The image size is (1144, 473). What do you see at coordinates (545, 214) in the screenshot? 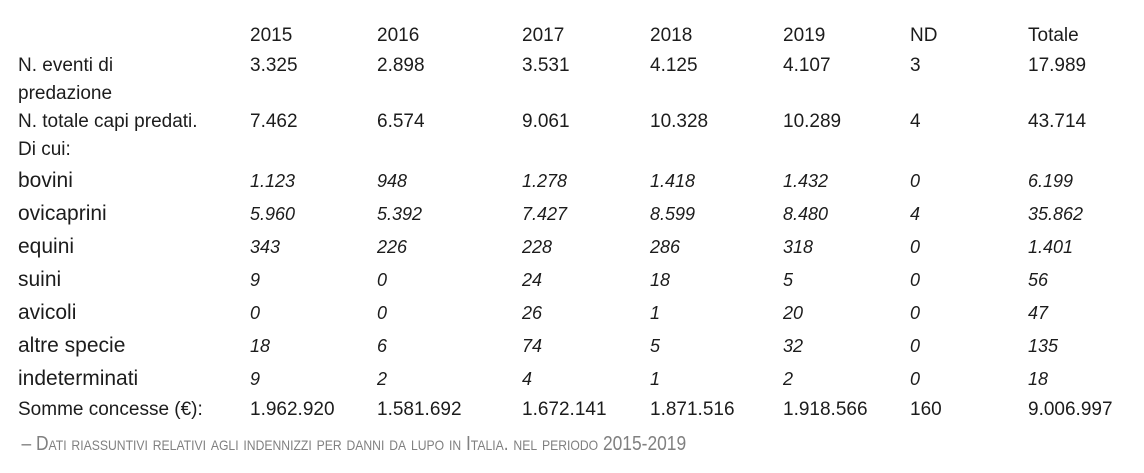
I see `cell-value: 7.427` at bounding box center [545, 214].